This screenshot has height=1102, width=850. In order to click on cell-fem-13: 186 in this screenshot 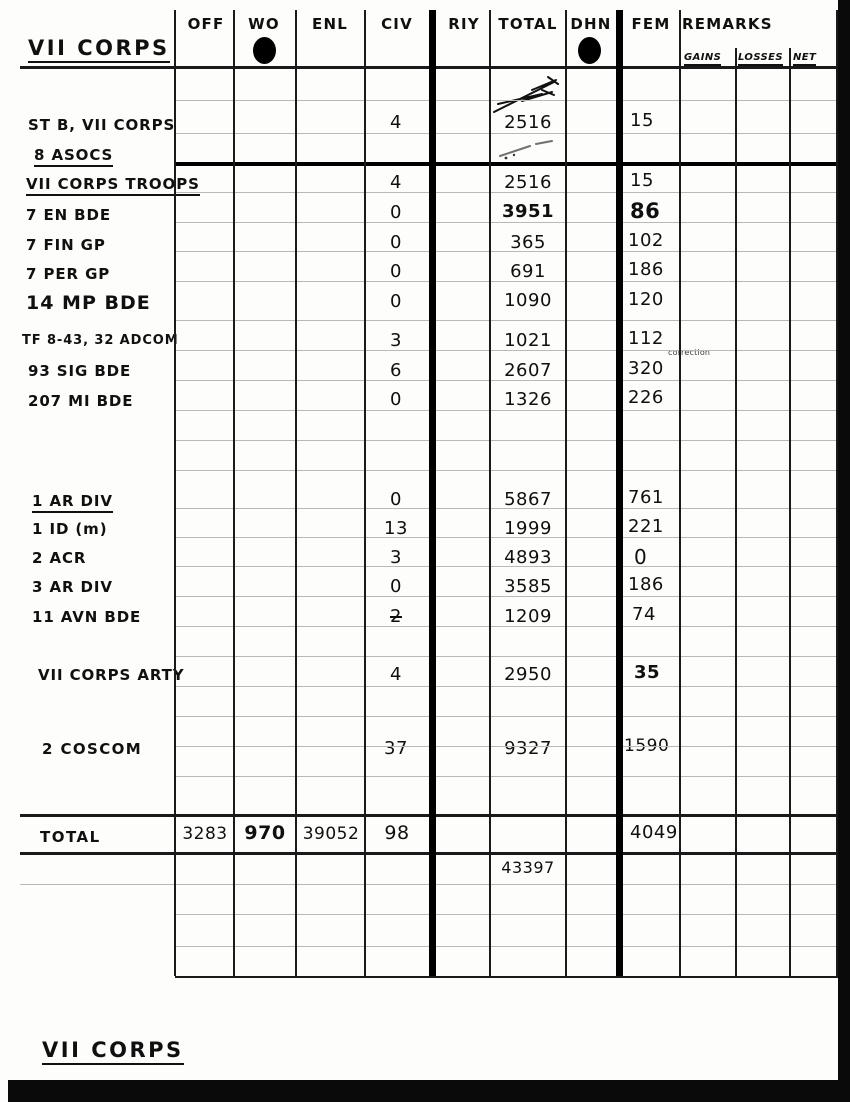, I will do `click(646, 584)`.